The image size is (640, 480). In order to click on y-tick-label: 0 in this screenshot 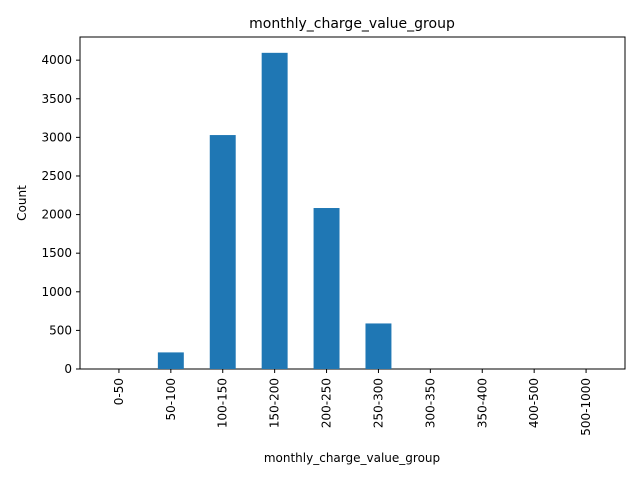, I will do `click(68, 369)`.